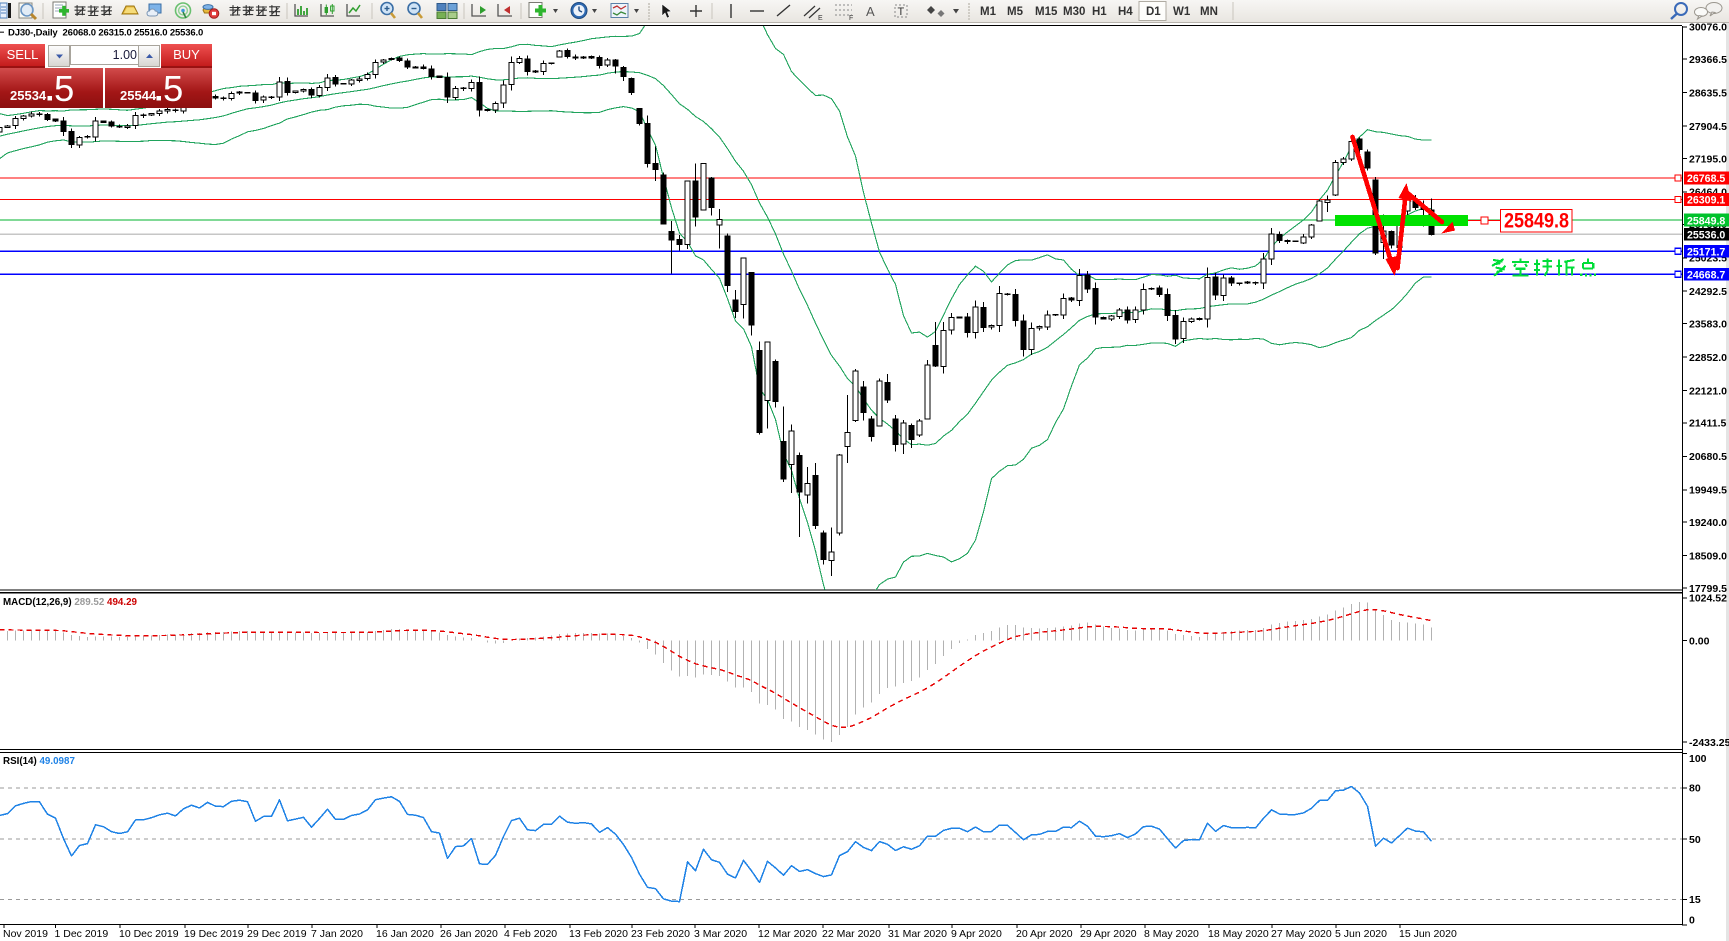 Image resolution: width=1729 pixels, height=941 pixels. Describe the element at coordinates (1706, 252) in the screenshot. I see `svg-text: 25171.7` at that location.